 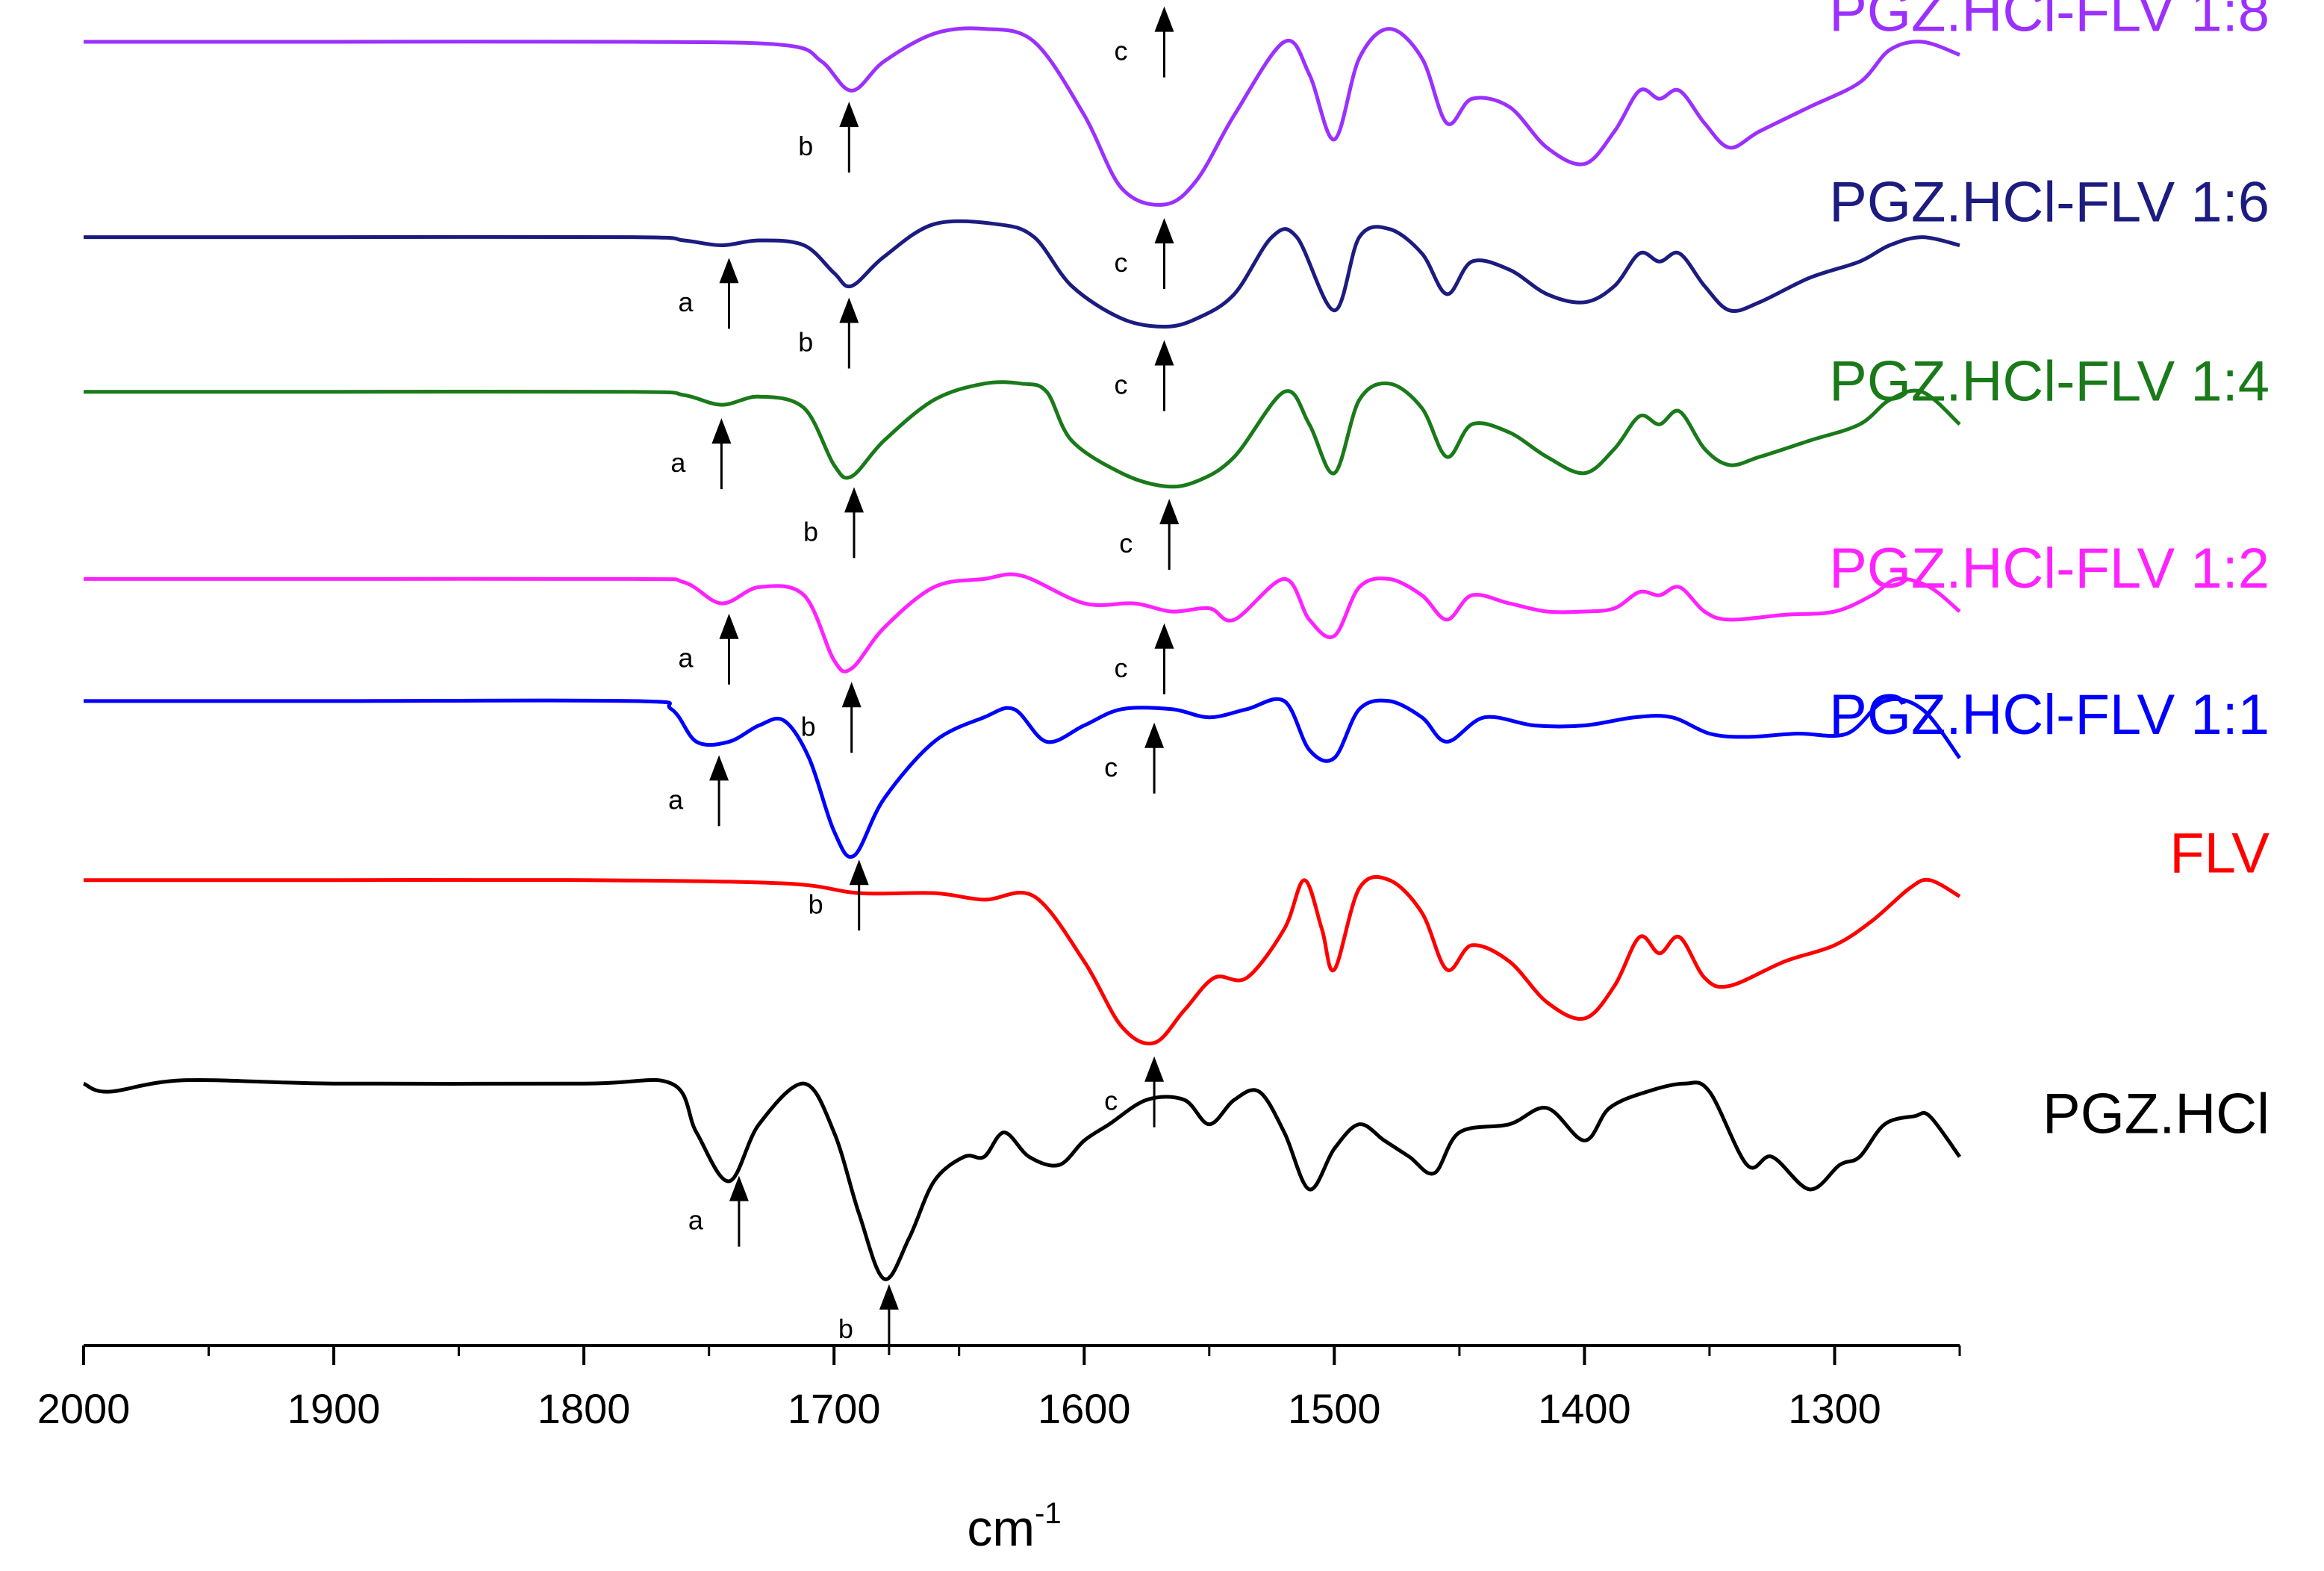 I want to click on peak-marker-a-pgz-hcl-flv-1-6: a, so click(x=708, y=294).